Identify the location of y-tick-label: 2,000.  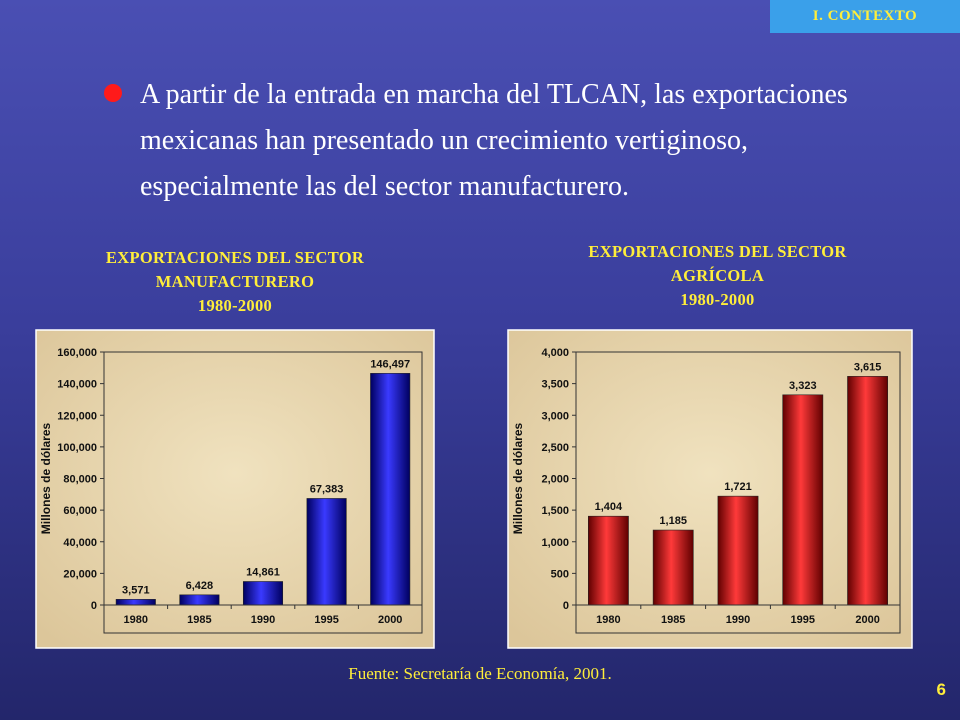
(555, 480).